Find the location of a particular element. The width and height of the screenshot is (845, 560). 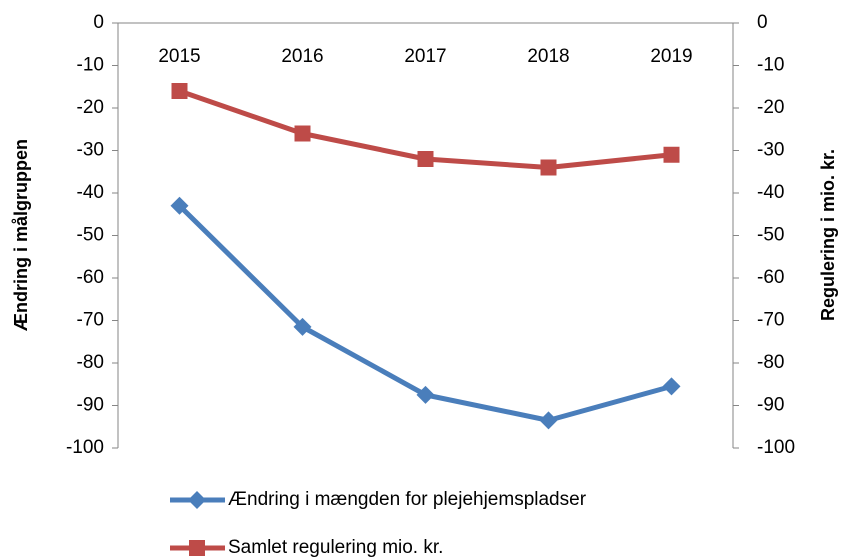

x-tick-label: 2016 is located at coordinates (302, 56).